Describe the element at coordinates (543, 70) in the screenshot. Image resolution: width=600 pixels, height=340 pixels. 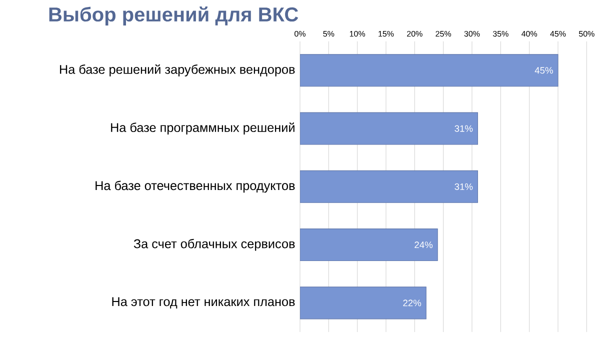
I see `data-label: 45%` at that location.